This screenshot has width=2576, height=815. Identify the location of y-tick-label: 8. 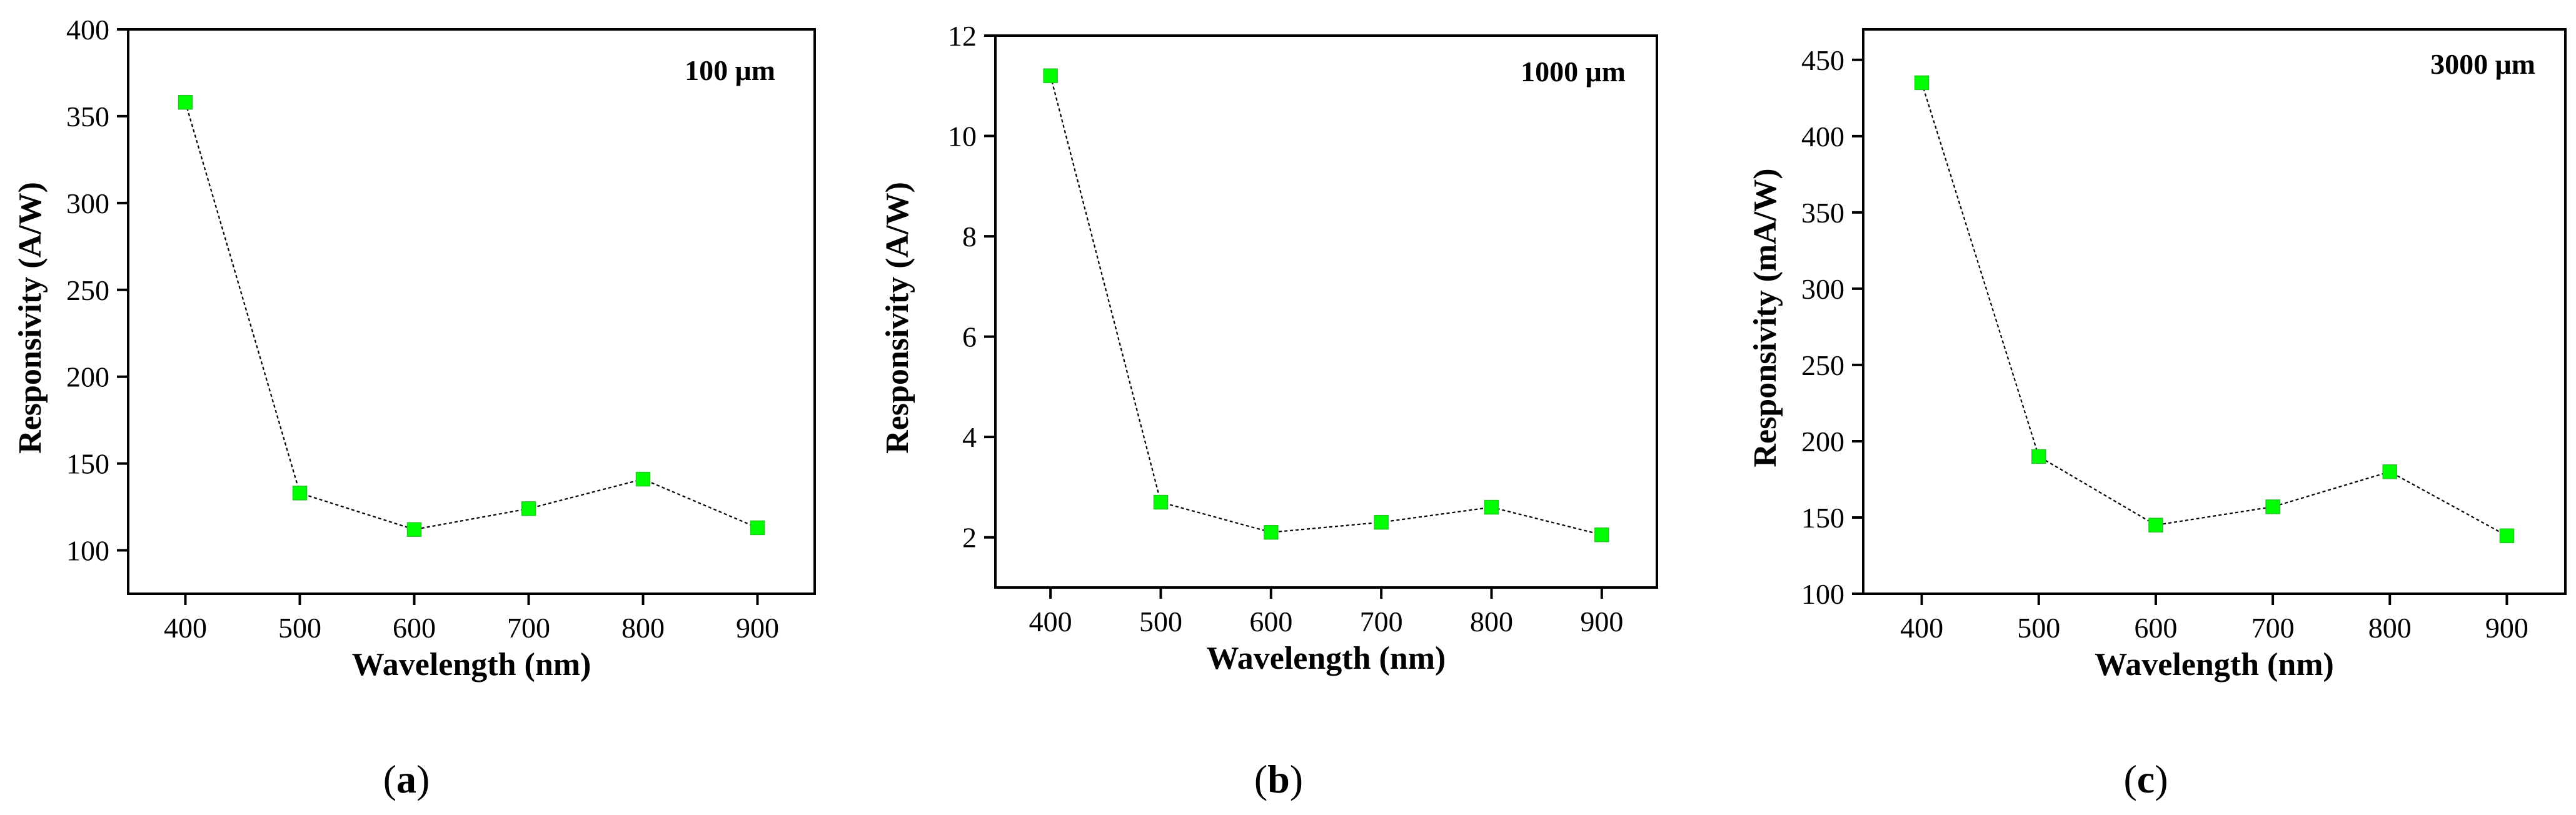
(969, 237).